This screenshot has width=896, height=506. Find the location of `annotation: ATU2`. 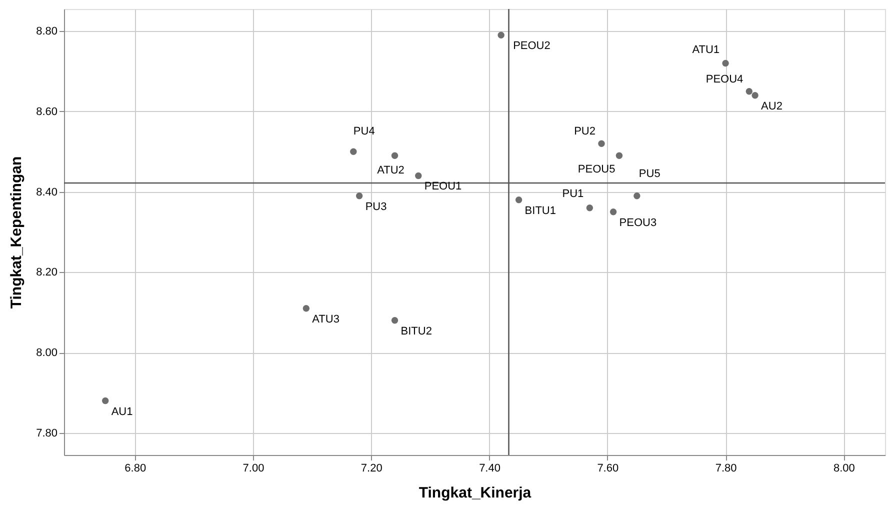

annotation: ATU2 is located at coordinates (390, 170).